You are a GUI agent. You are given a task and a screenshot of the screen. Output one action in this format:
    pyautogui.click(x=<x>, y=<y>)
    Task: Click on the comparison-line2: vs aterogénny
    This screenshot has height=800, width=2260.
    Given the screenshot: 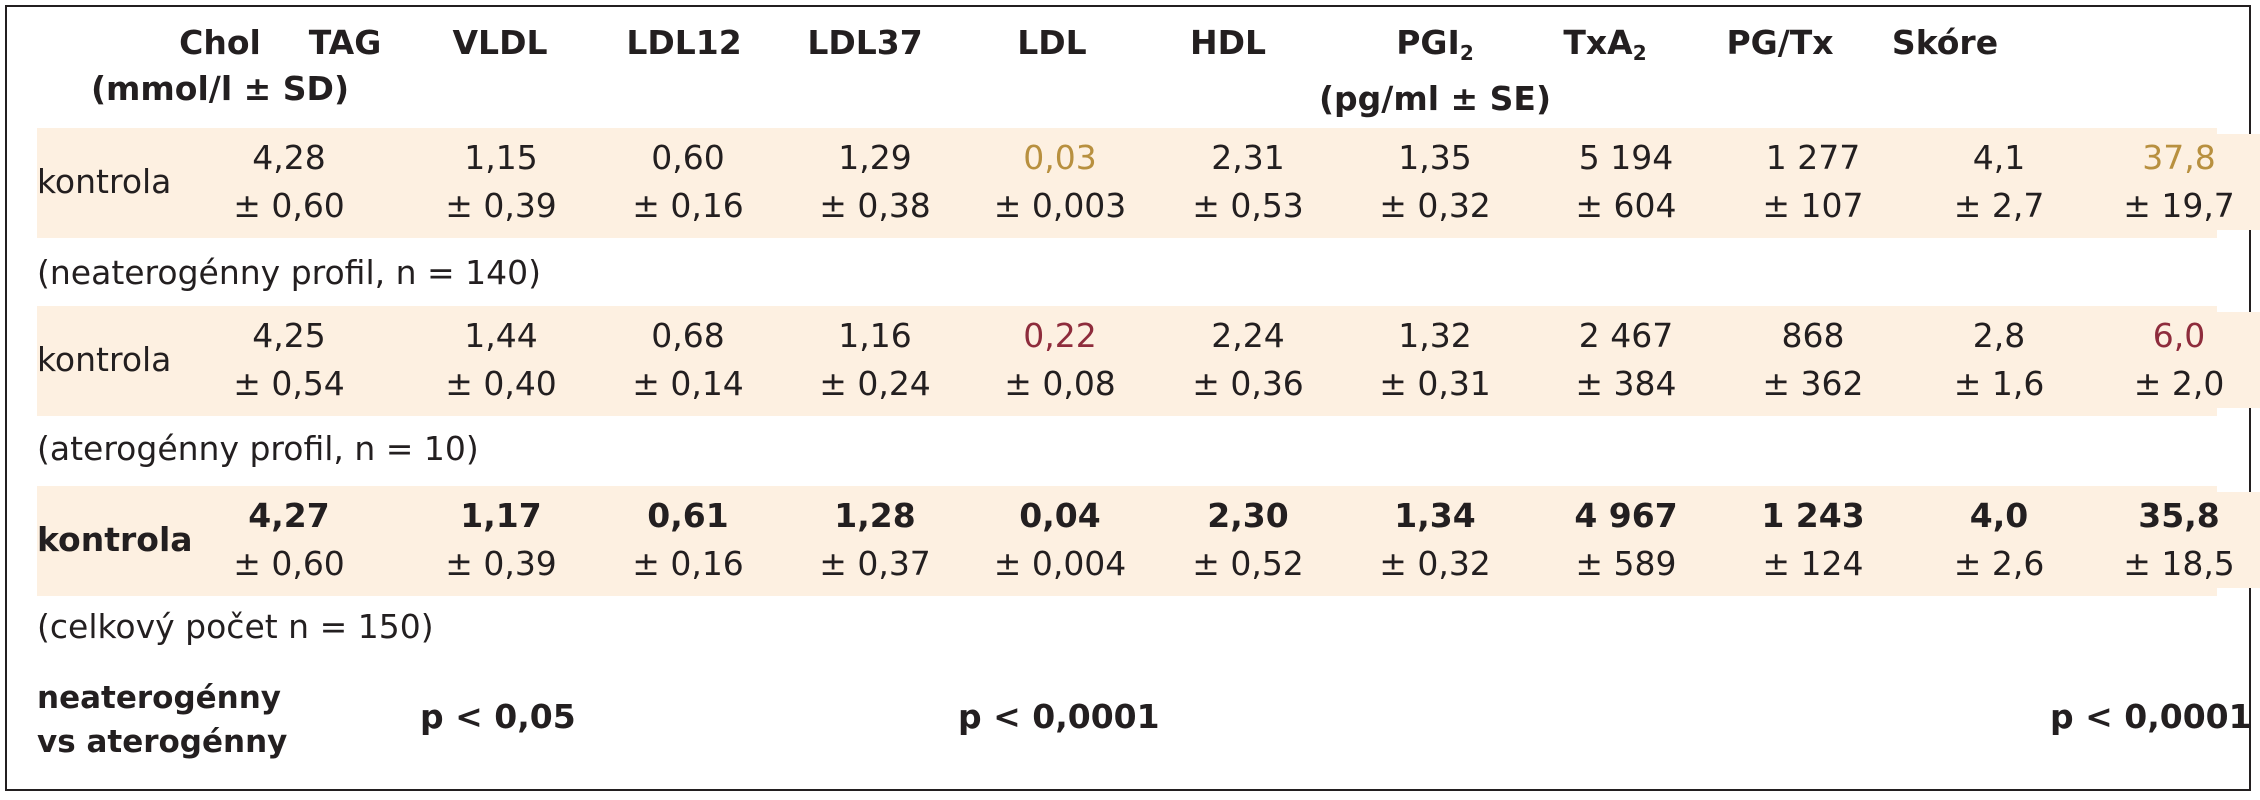 What is the action you would take?
    pyautogui.click(x=162, y=742)
    